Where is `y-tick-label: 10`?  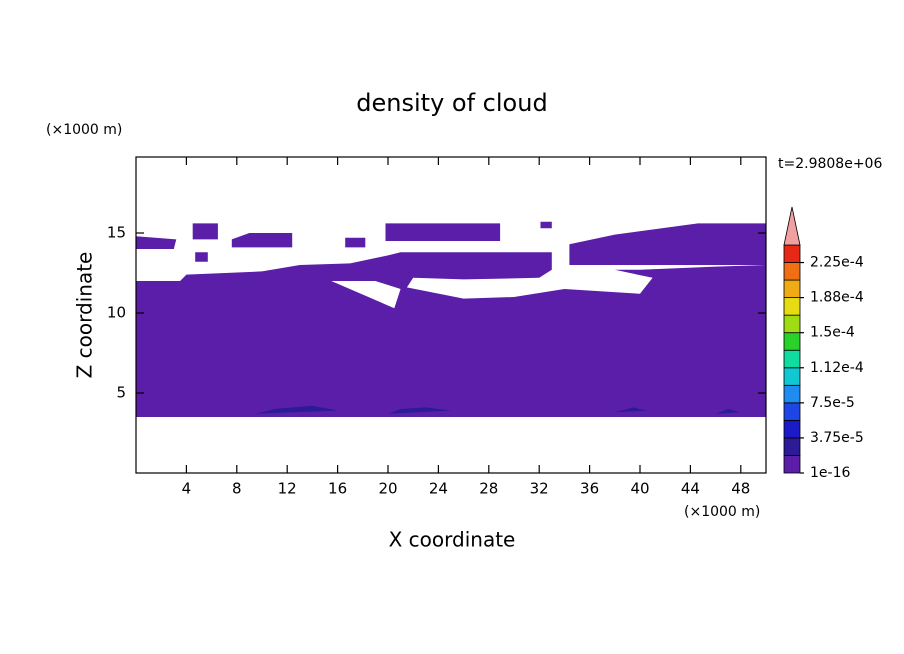
y-tick-label: 10 is located at coordinates (116, 313).